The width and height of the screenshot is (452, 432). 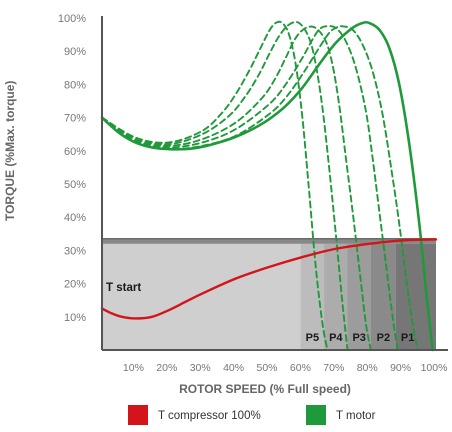 What do you see at coordinates (434, 368) in the screenshot?
I see `x-tick-label: 100%` at bounding box center [434, 368].